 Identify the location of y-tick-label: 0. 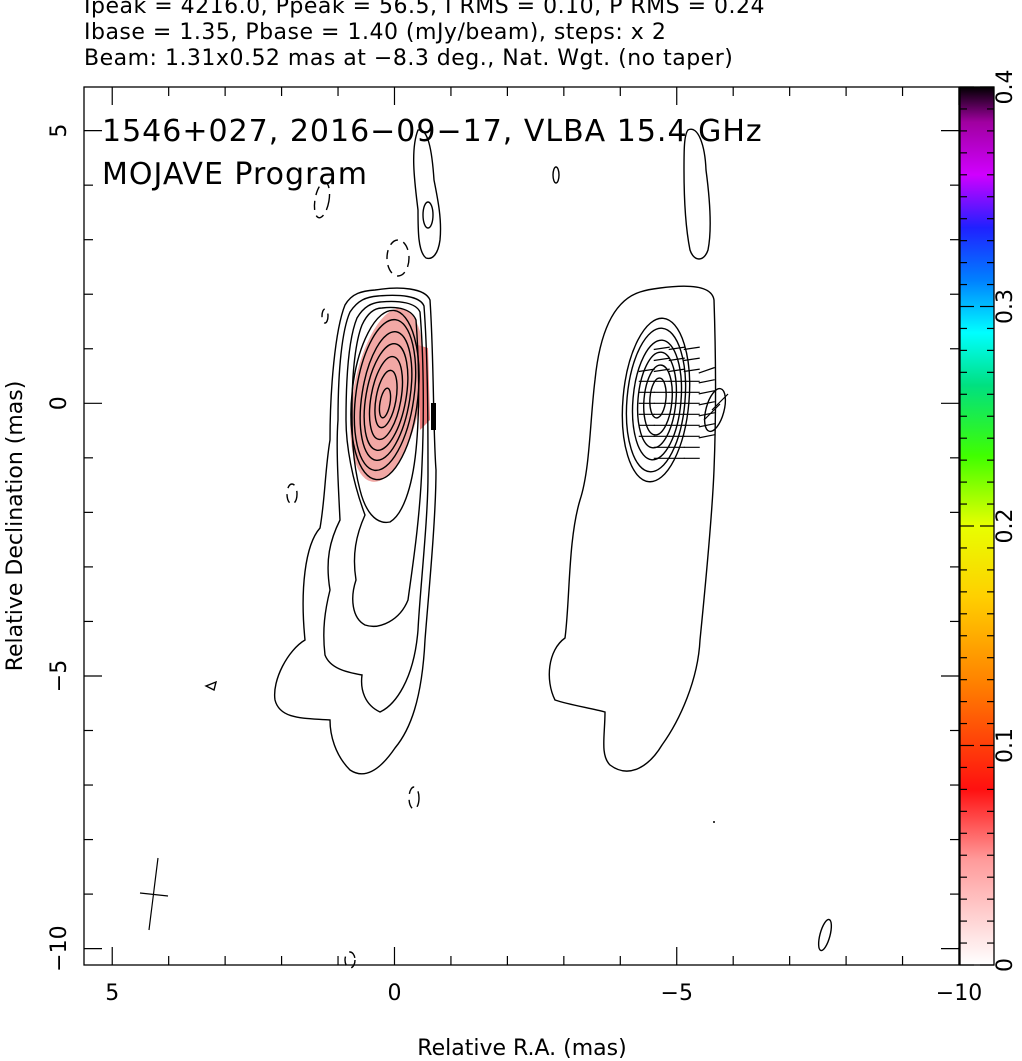
(59, 403).